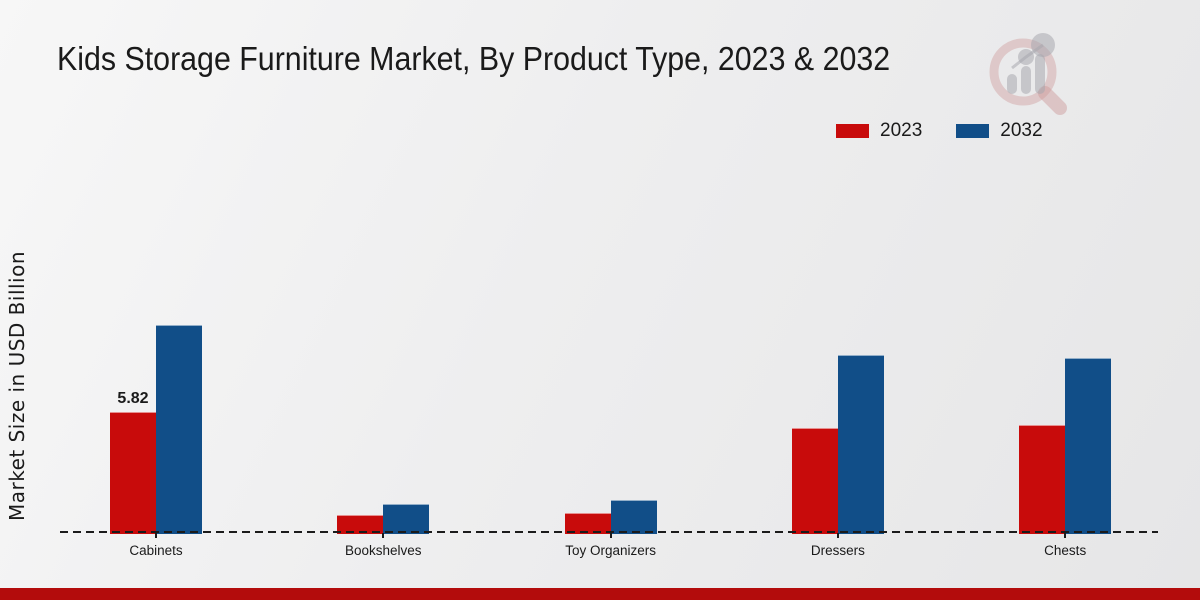 The image size is (1200, 600). What do you see at coordinates (610, 550) in the screenshot?
I see `x-axis-category-label: Toy Organizers` at bounding box center [610, 550].